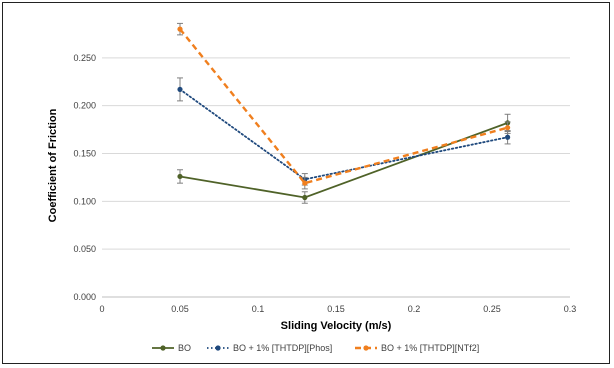 Image resolution: width=614 pixels, height=368 pixels. Describe the element at coordinates (336, 326) in the screenshot. I see `x-axis-title: Sliding Velocity (m/s)` at that location.